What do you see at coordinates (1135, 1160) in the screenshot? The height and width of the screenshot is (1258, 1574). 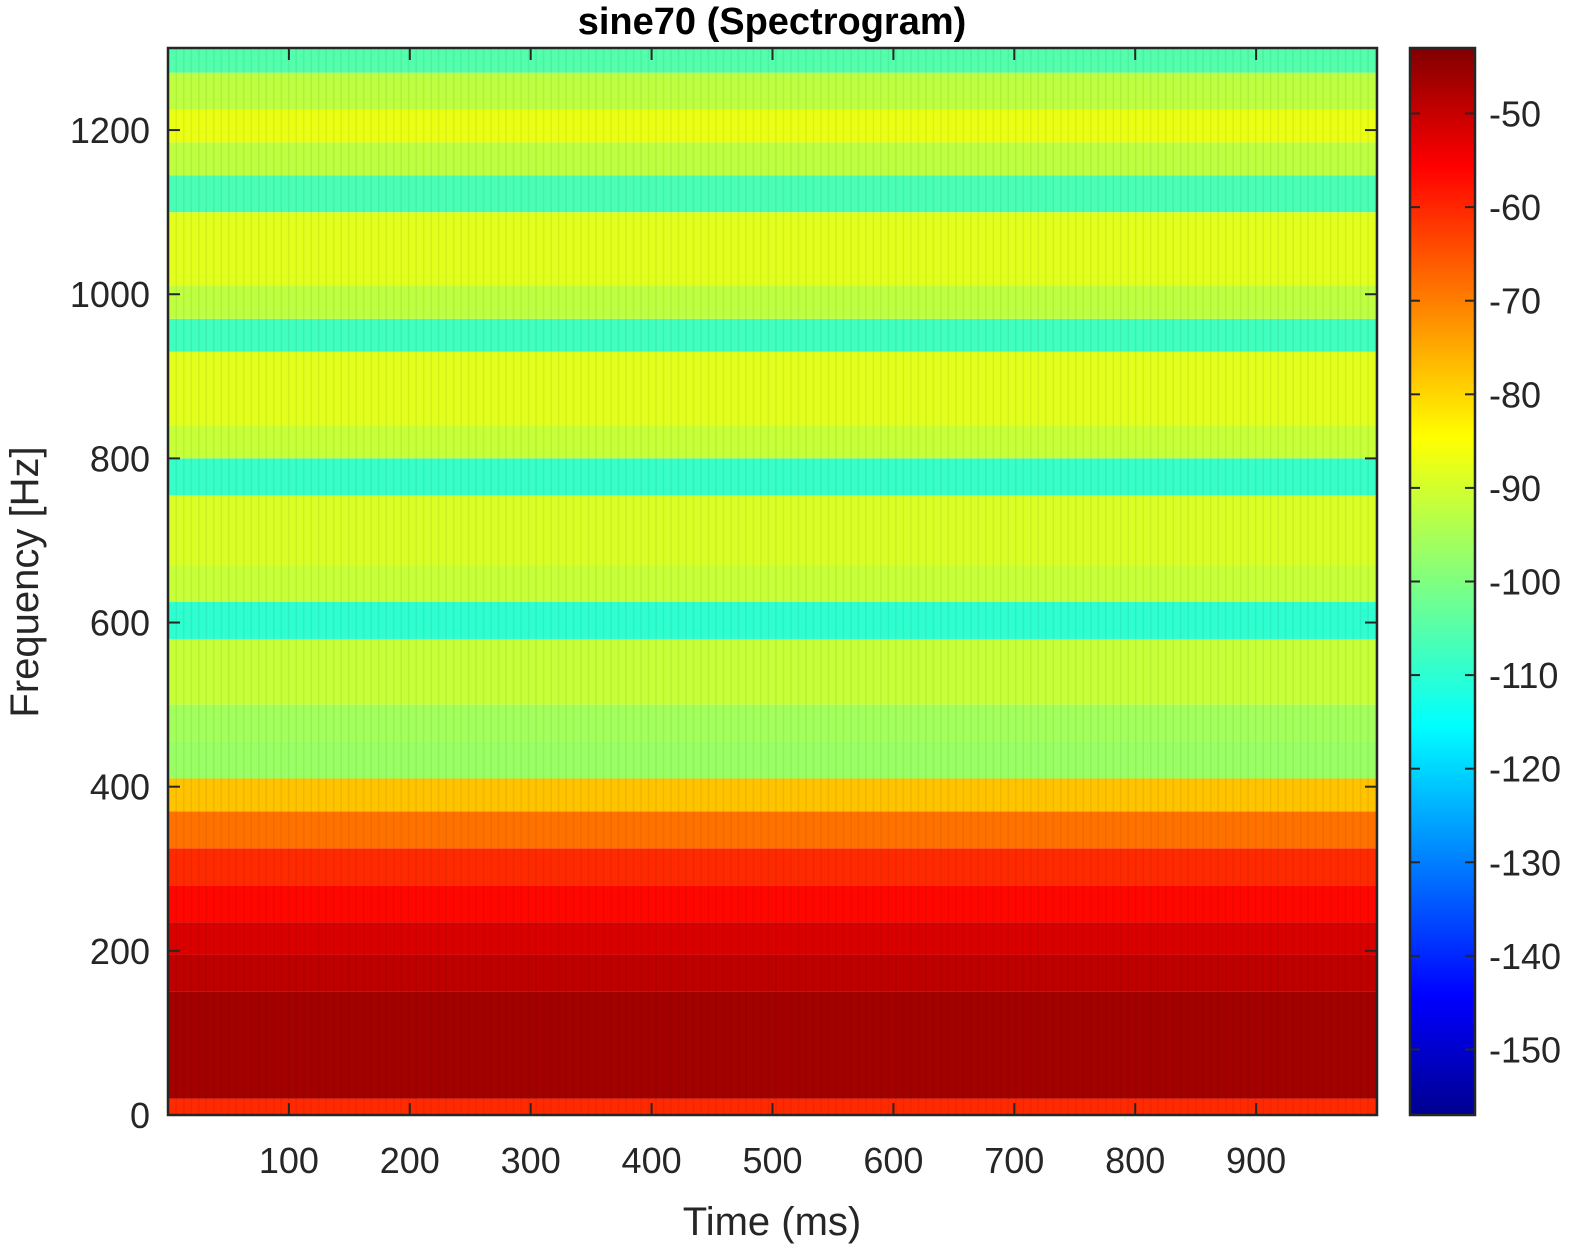 I see `x-tick-label: 800` at bounding box center [1135, 1160].